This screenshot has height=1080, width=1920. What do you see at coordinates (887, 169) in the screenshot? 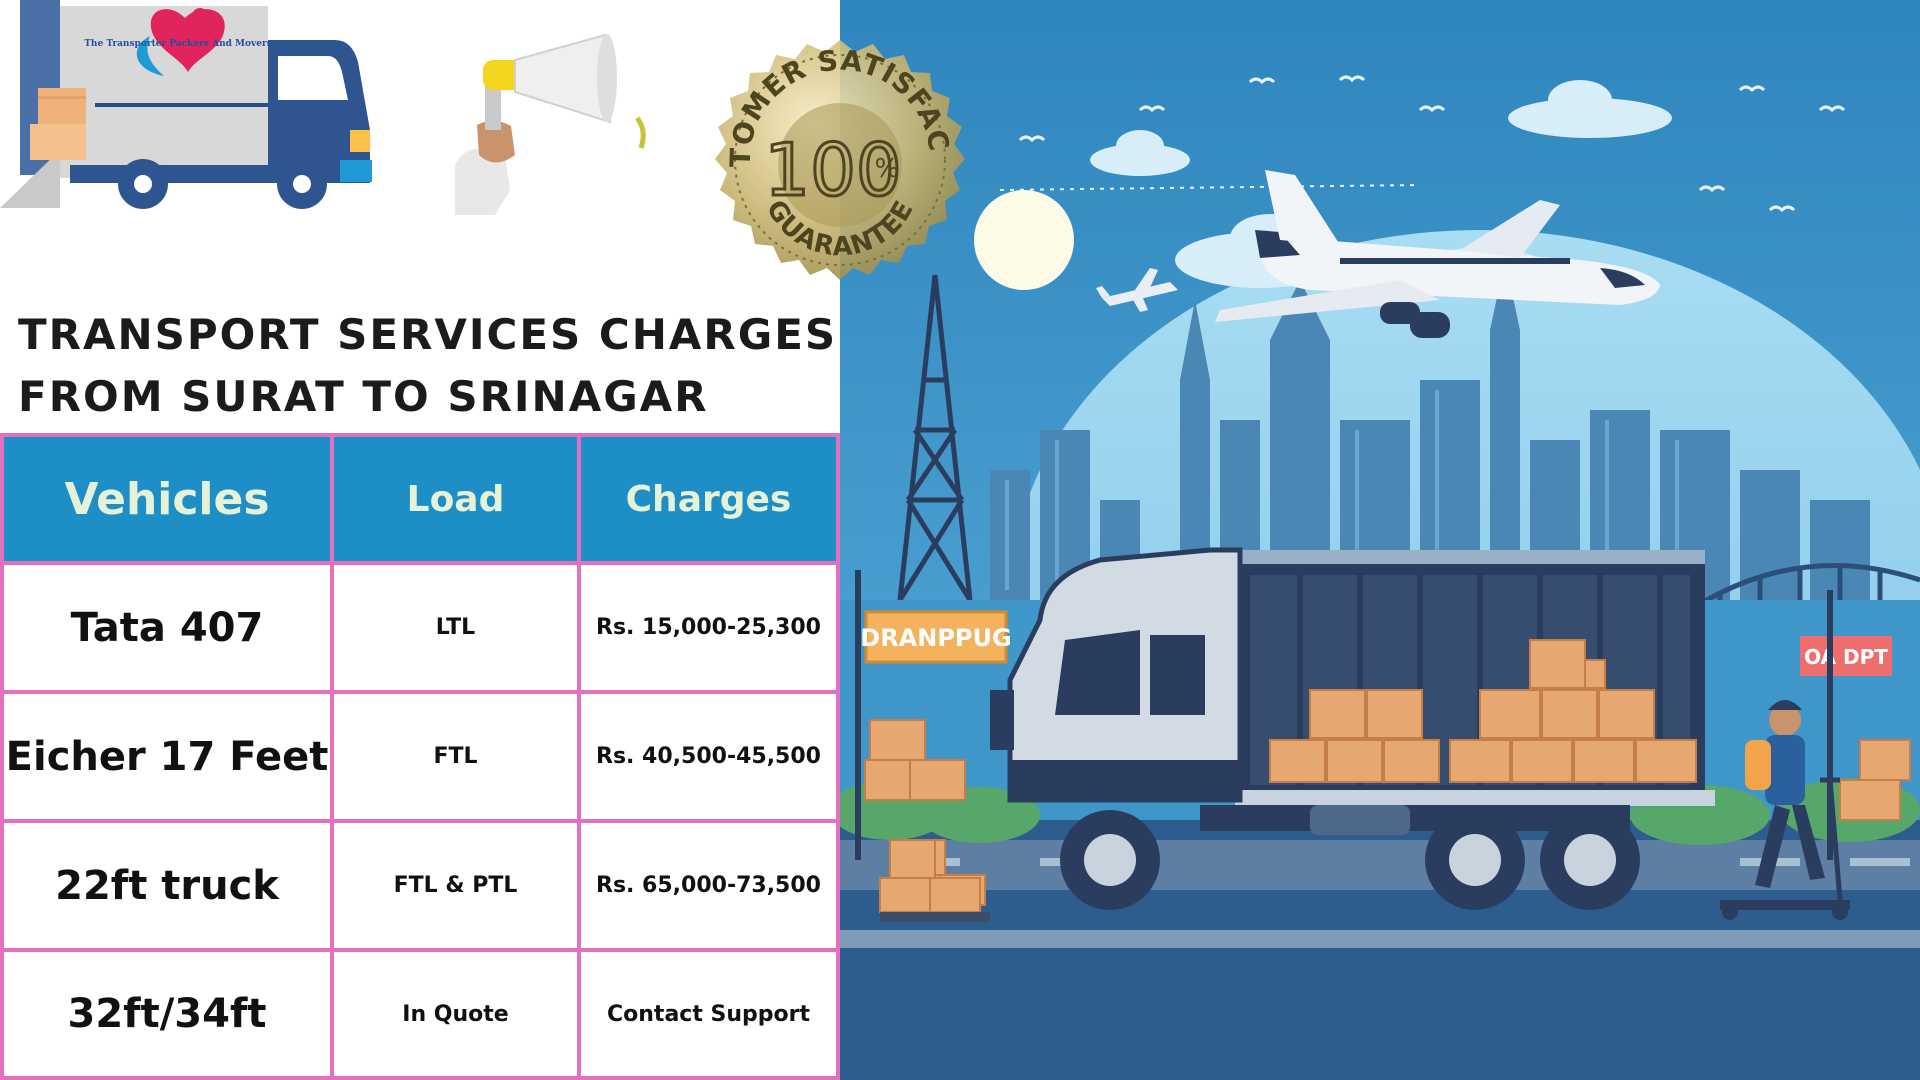
I see `badge-percent: %` at bounding box center [887, 169].